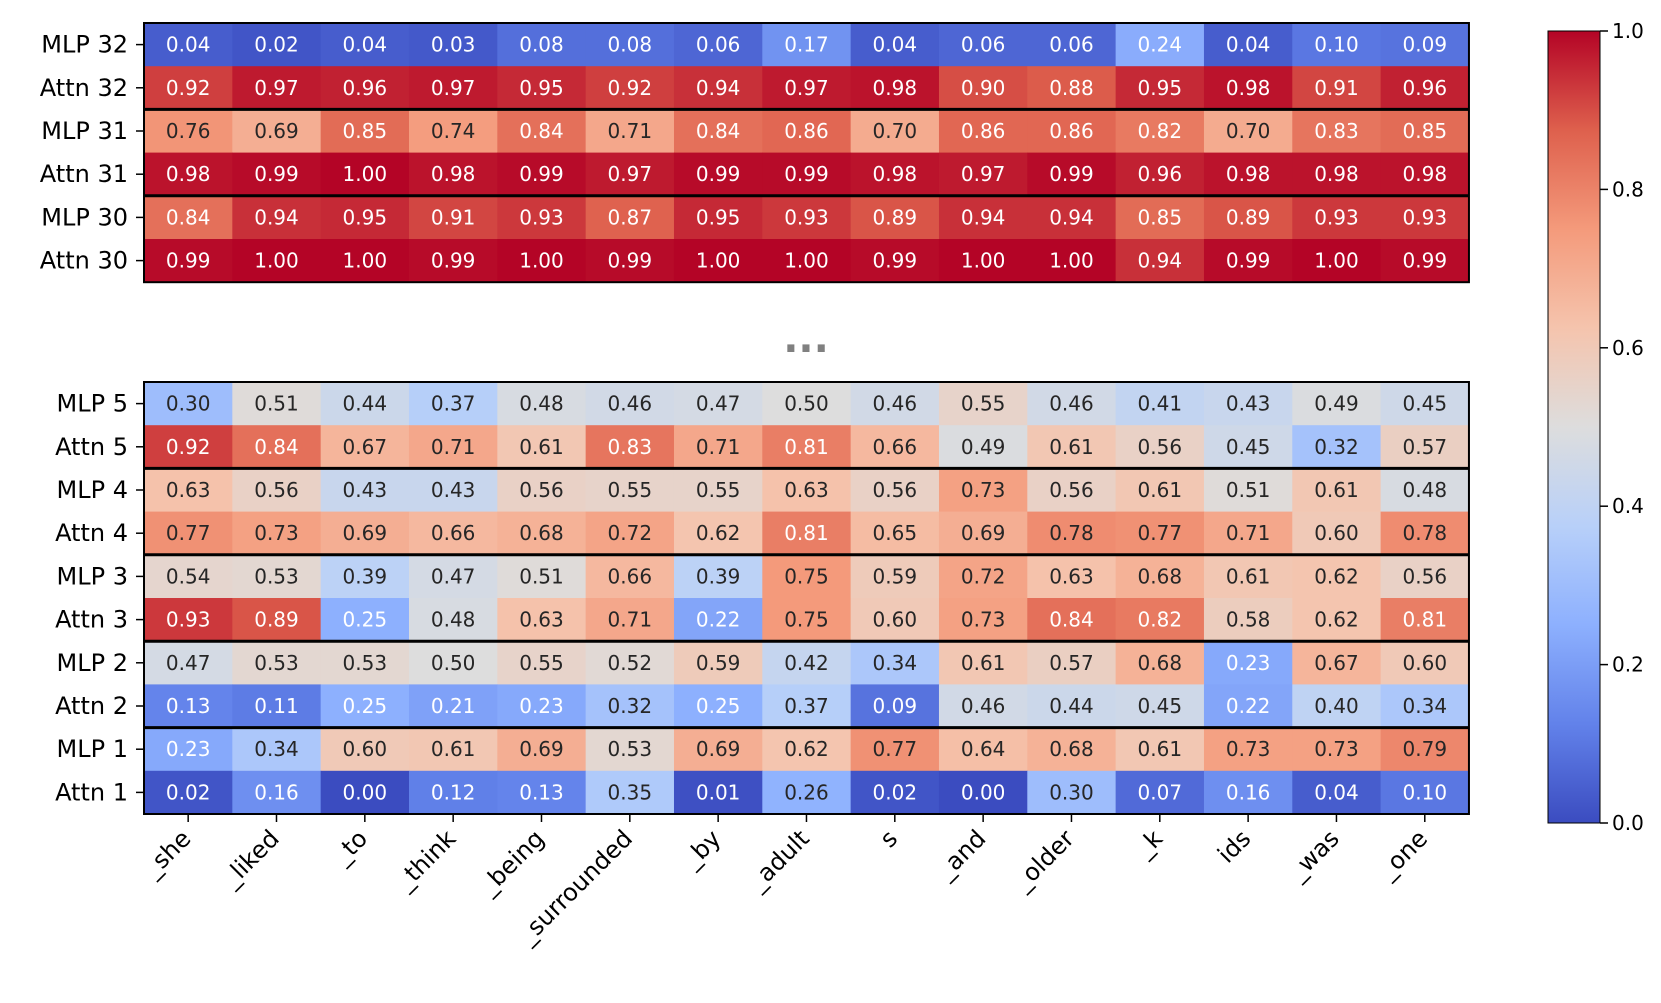 Image resolution: width=1661 pixels, height=1003 pixels. I want to click on cell-value: 0.39, so click(365, 576).